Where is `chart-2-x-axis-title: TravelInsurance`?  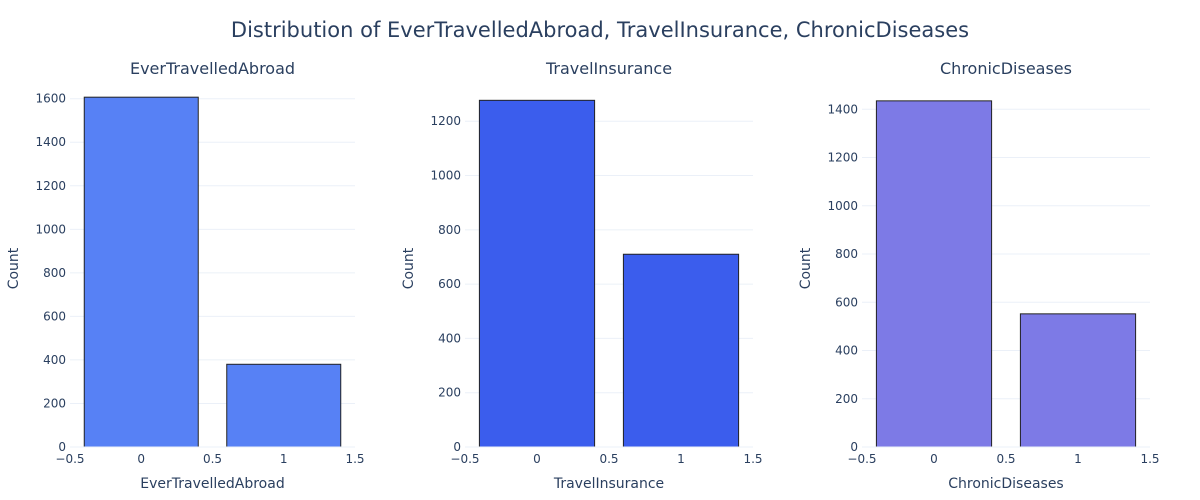
chart-2-x-axis-title: TravelInsurance is located at coordinates (608, 484).